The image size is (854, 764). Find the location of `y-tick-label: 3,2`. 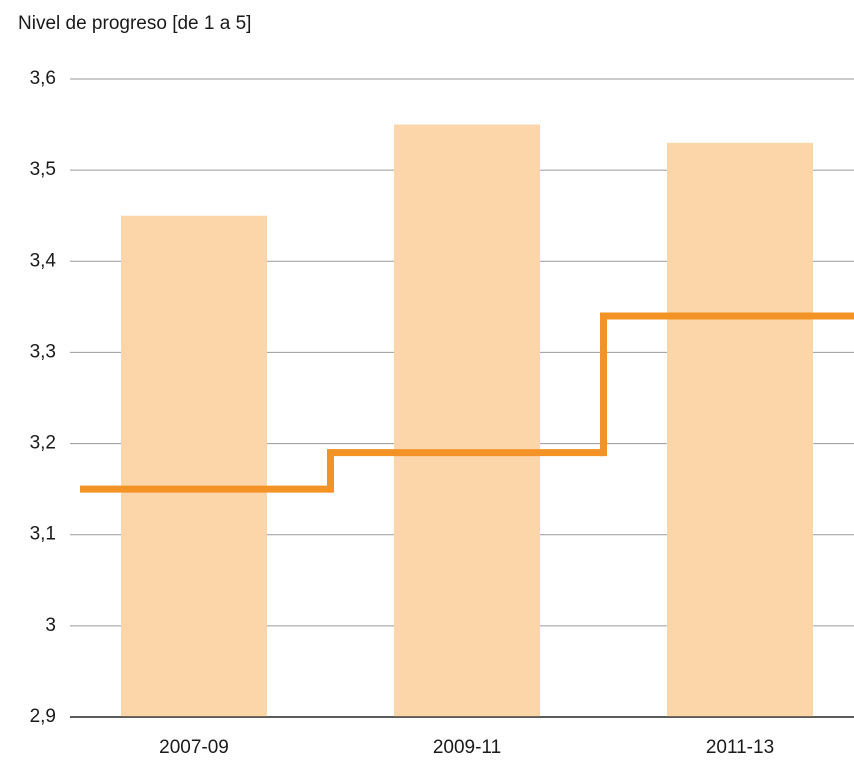

y-tick-label: 3,2 is located at coordinates (43, 443).